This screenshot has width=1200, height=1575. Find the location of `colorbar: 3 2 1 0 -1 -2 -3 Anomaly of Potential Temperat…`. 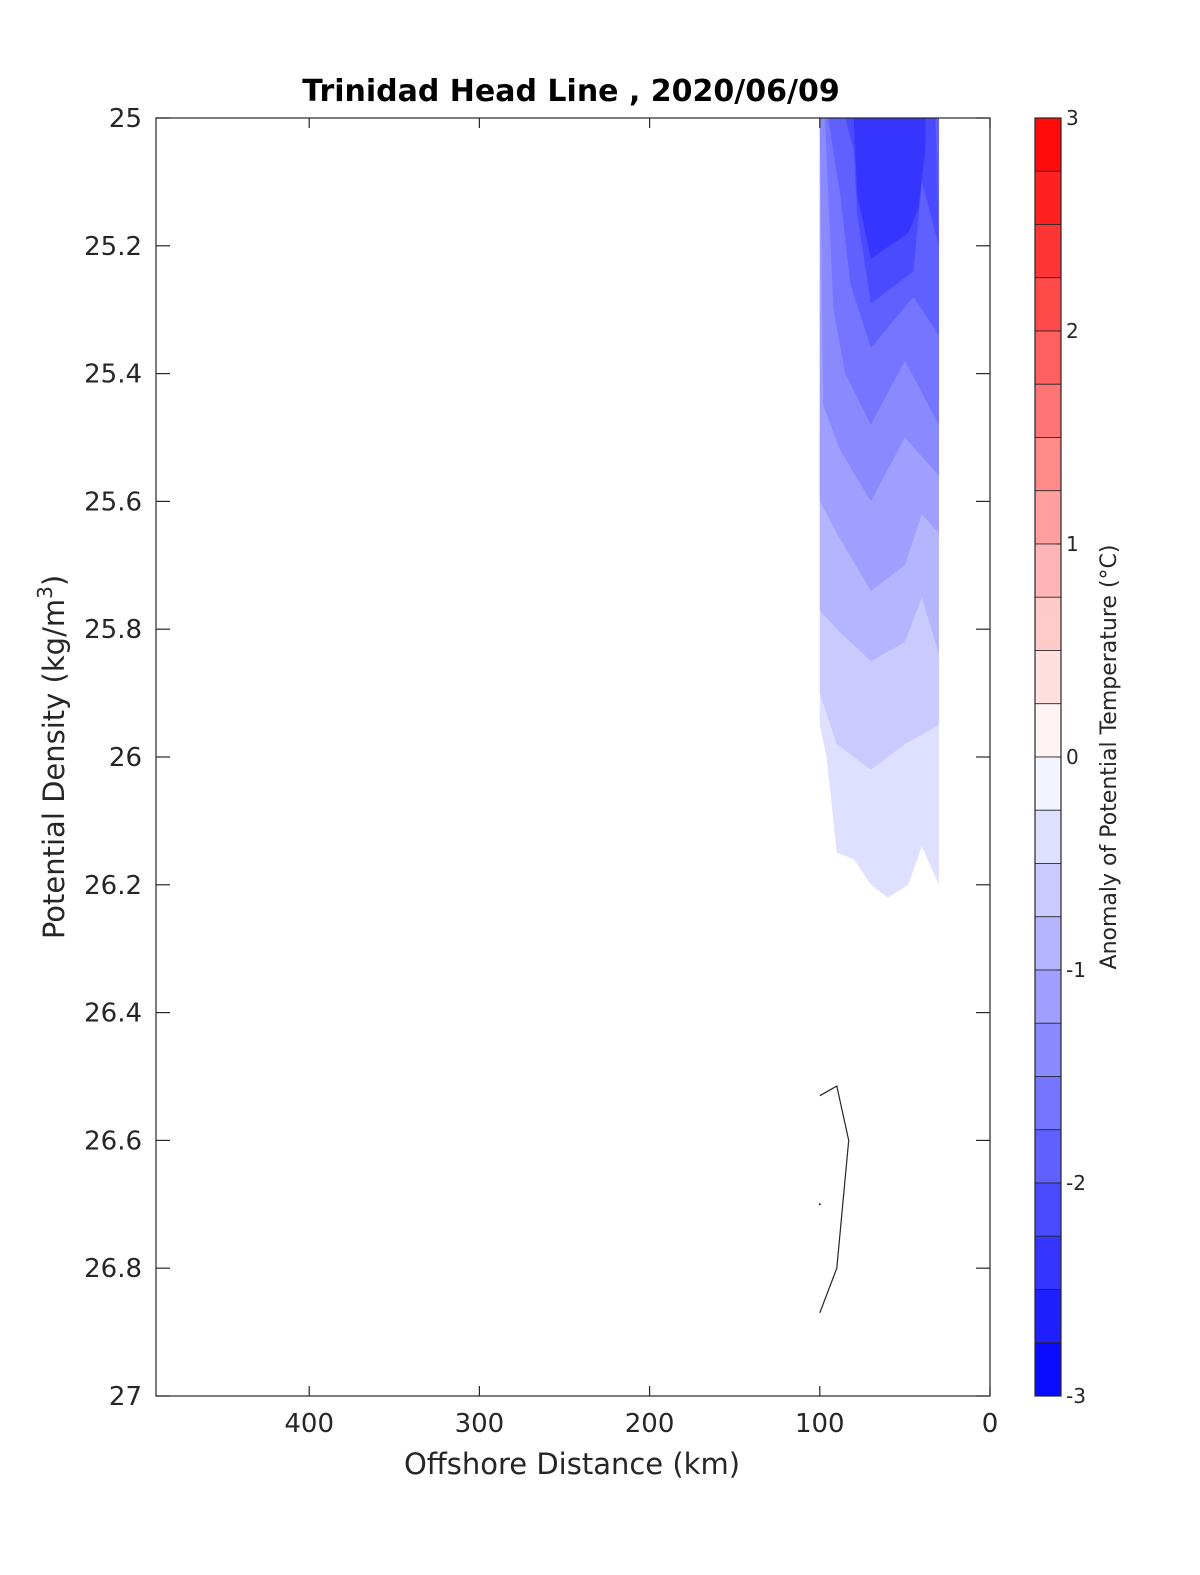

colorbar: 3 2 1 0 -1 -2 -3 Anomaly of Potential Temperat… is located at coordinates (1078, 757).